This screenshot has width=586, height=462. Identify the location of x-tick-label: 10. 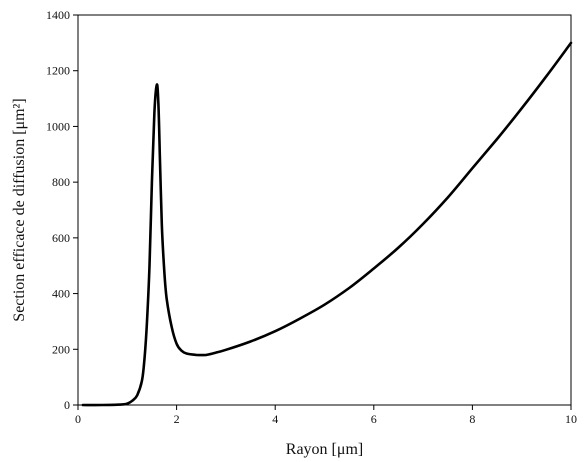
(571, 419).